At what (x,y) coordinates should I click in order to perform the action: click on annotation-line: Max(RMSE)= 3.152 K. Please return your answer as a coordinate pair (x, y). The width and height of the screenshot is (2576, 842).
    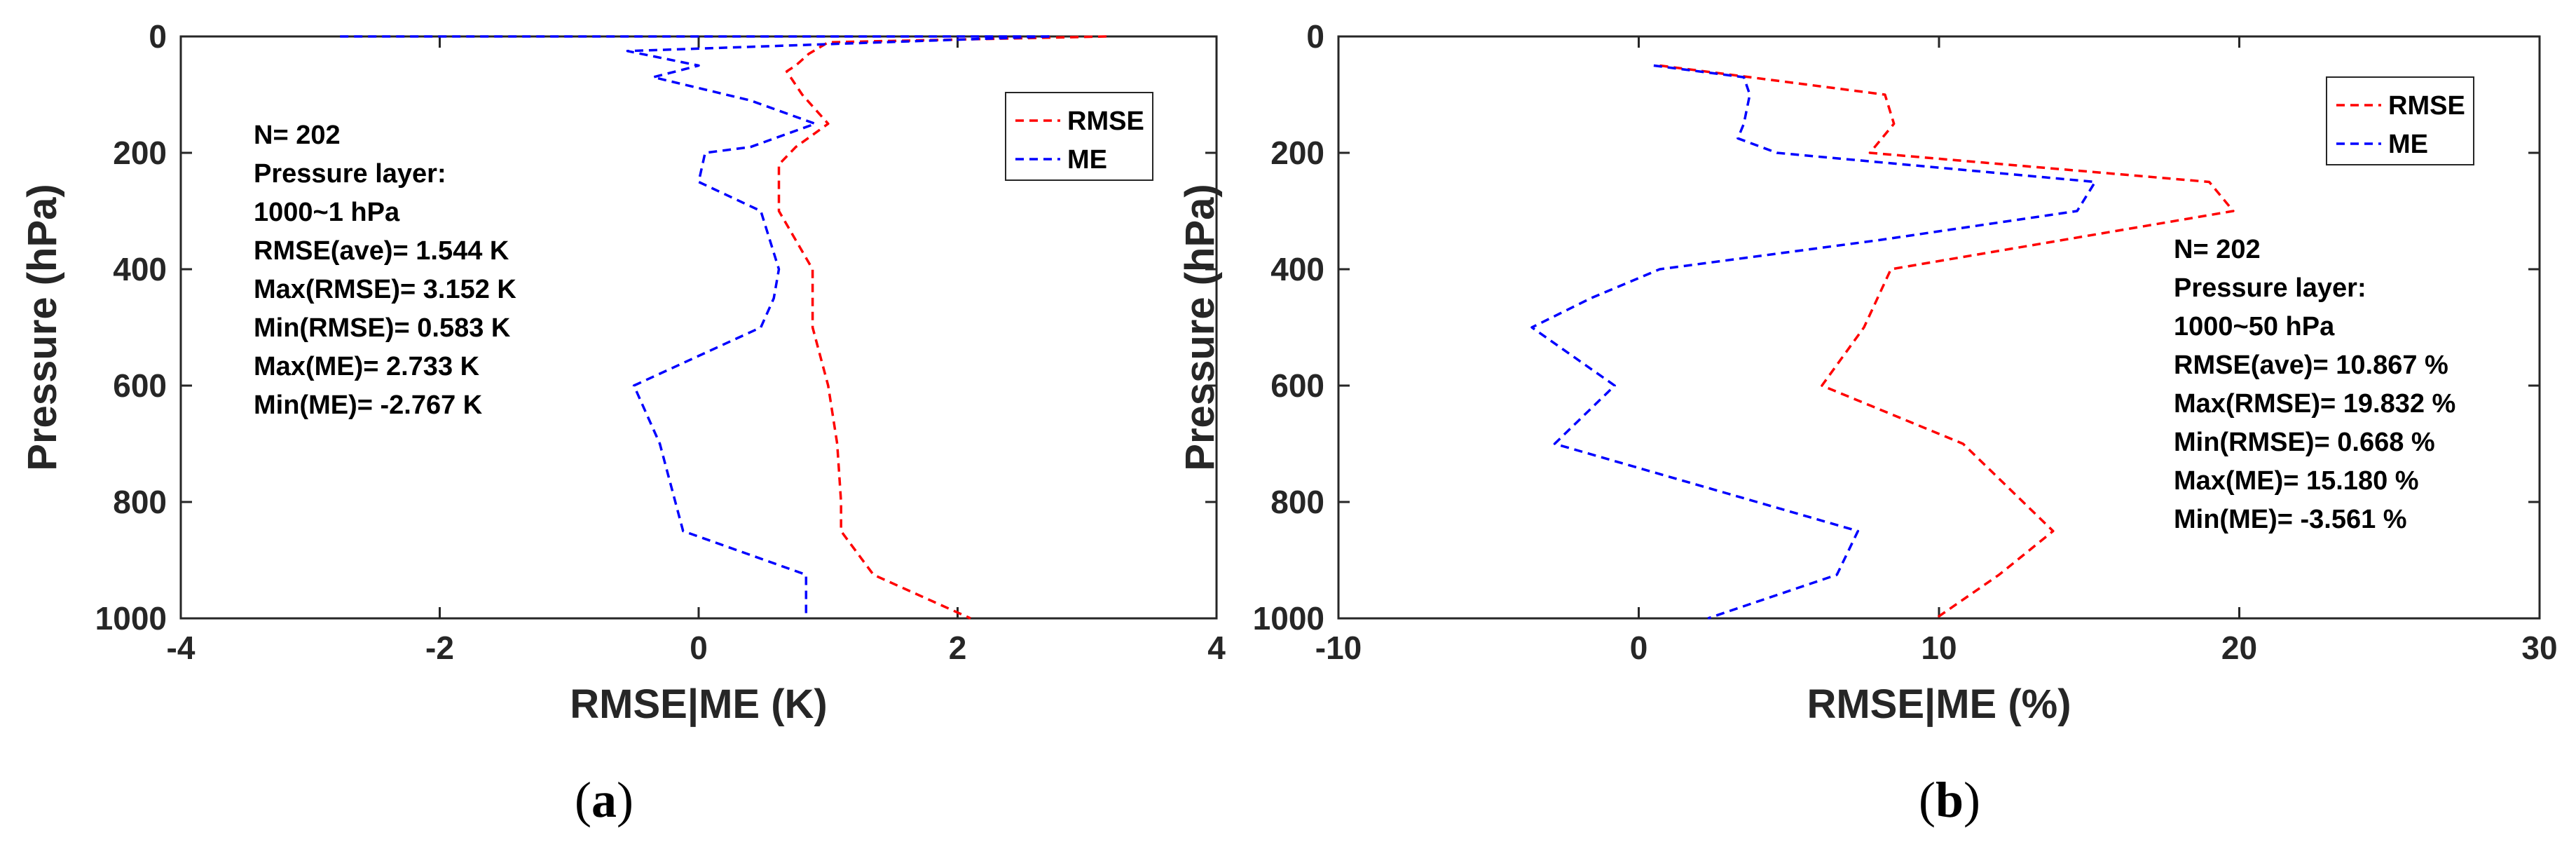
    Looking at the image, I should click on (385, 289).